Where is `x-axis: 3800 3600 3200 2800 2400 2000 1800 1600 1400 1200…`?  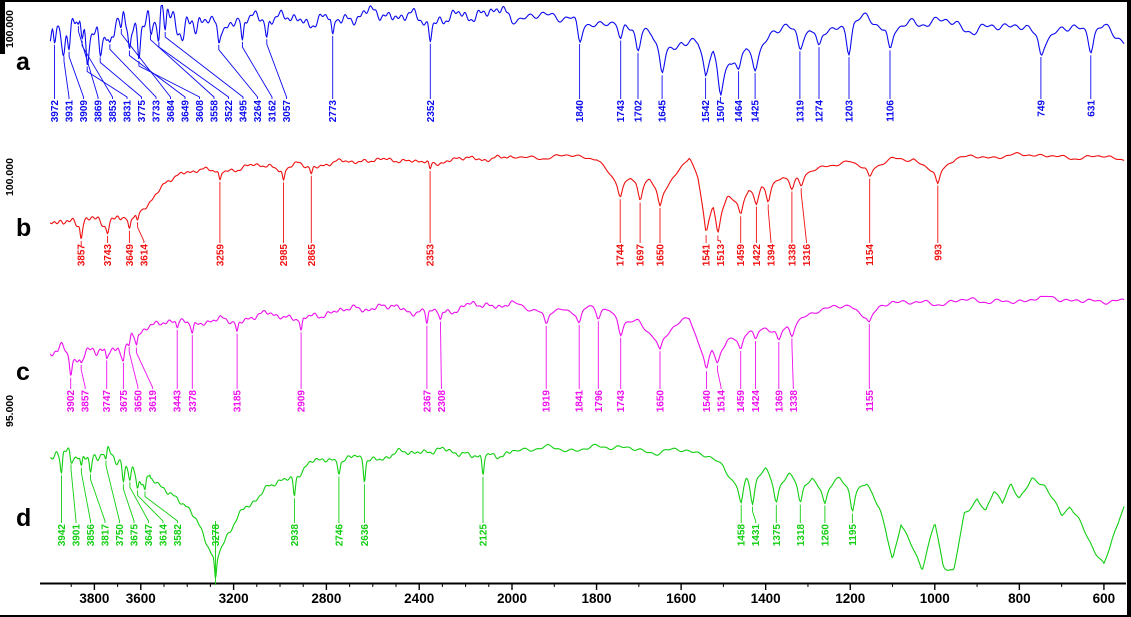
x-axis: 3800 3600 3200 2800 2400 2000 1800 1600 1400 1200… is located at coordinates (583, 594).